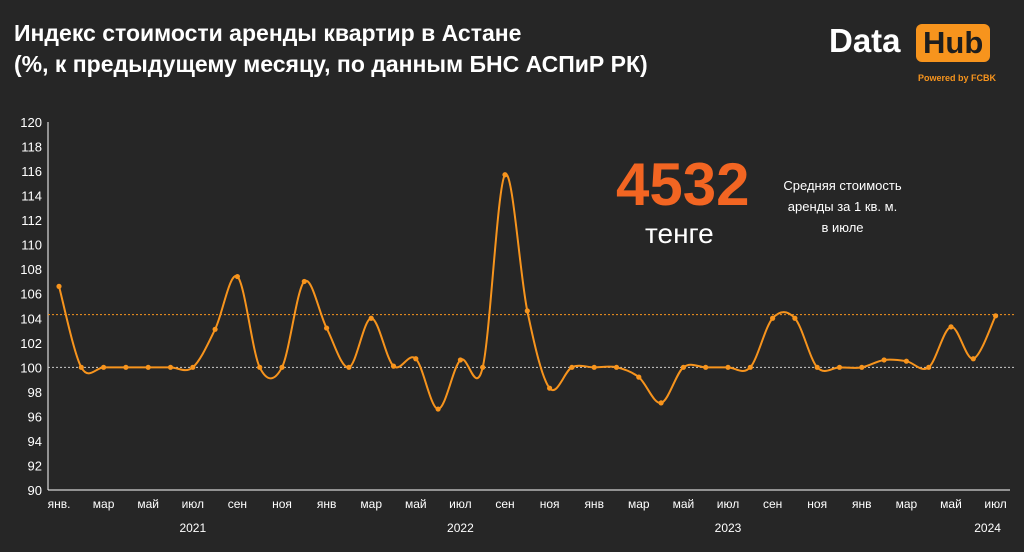 This screenshot has height=552, width=1024. Describe the element at coordinates (268, 33) in the screenshot. I see `chart-title-line1: Индекс стоимости аренды квартир в Астане` at that location.